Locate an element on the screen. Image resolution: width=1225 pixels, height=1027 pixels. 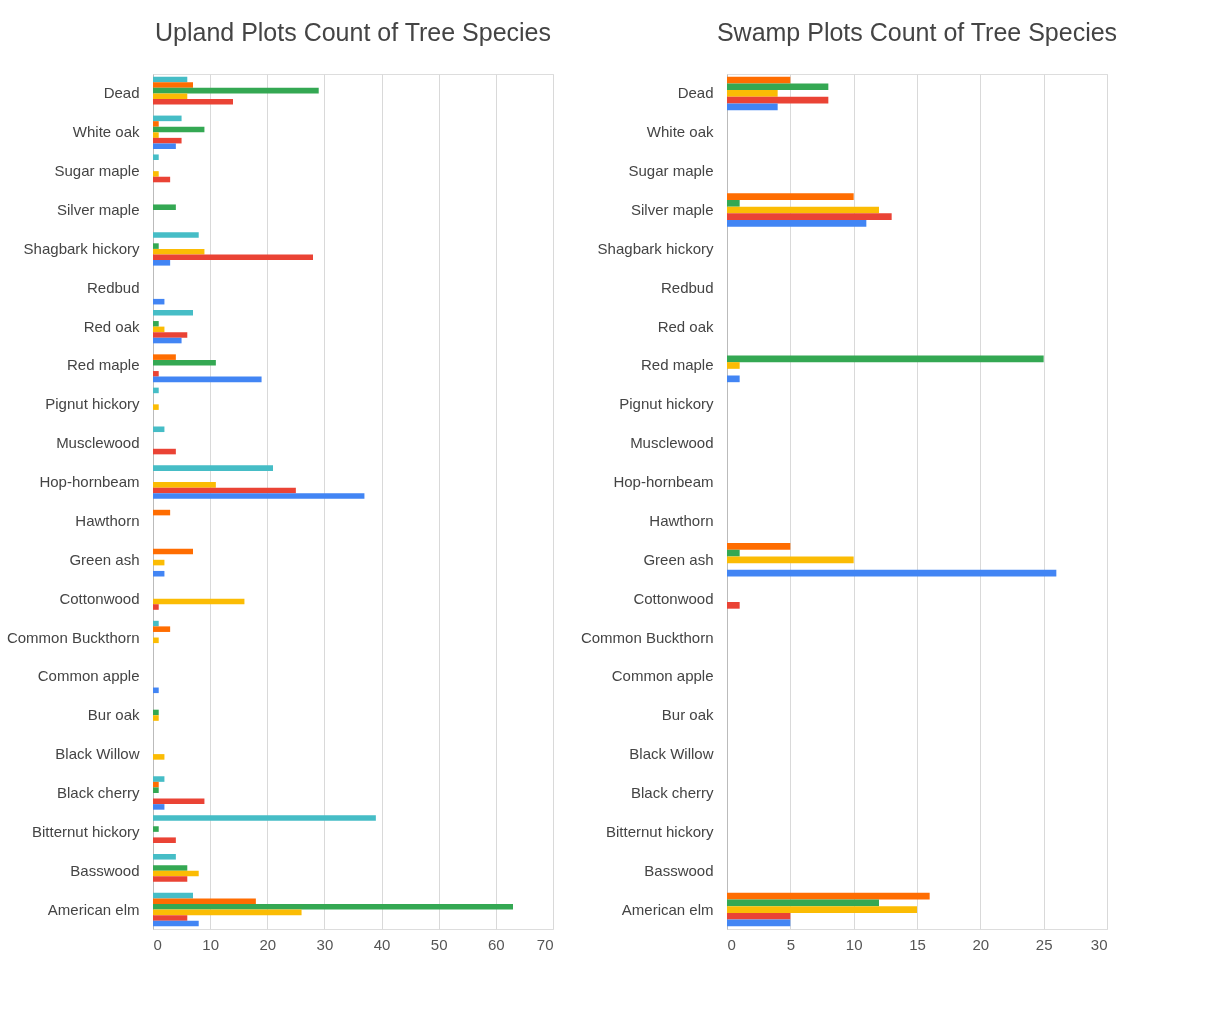
x-tick-label: 40 is located at coordinates (382, 944).